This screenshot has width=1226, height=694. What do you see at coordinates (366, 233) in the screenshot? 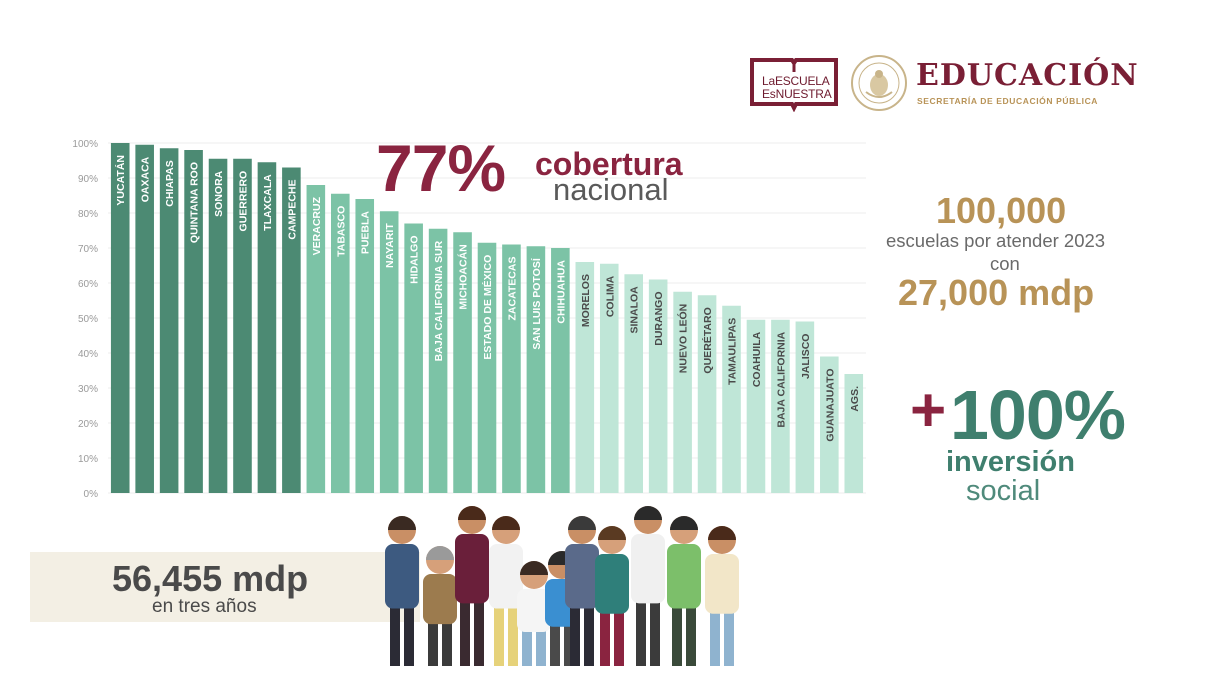
I see `bar-category-label: PUEBLA` at bounding box center [366, 233].